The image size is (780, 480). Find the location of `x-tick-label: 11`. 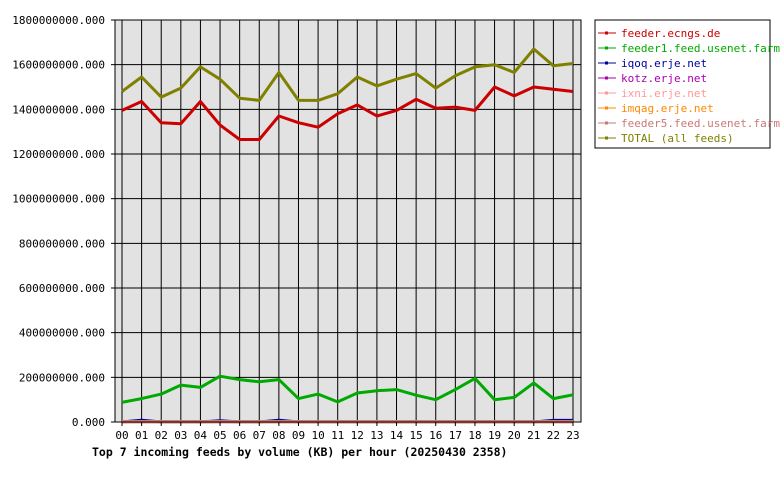

x-tick-label: 11 is located at coordinates (337, 435).